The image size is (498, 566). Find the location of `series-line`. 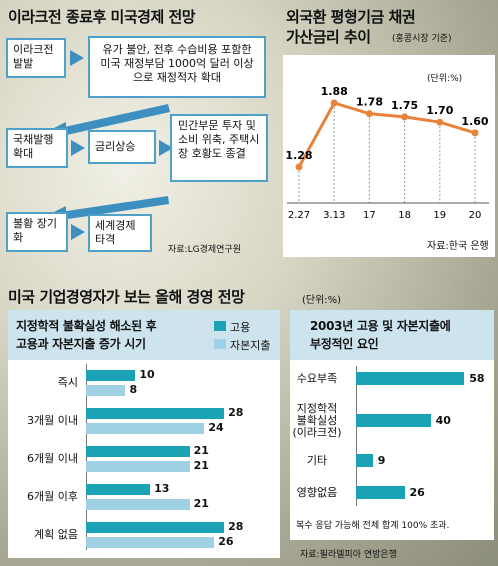

series-line is located at coordinates (386, 134).